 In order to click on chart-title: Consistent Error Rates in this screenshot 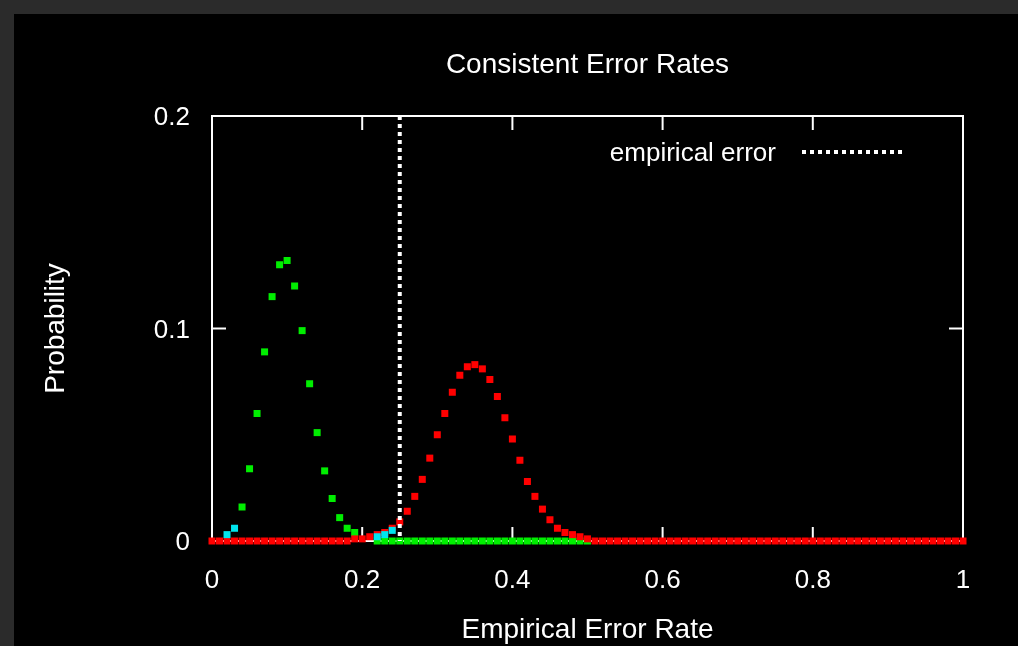, I will do `click(587, 63)`.